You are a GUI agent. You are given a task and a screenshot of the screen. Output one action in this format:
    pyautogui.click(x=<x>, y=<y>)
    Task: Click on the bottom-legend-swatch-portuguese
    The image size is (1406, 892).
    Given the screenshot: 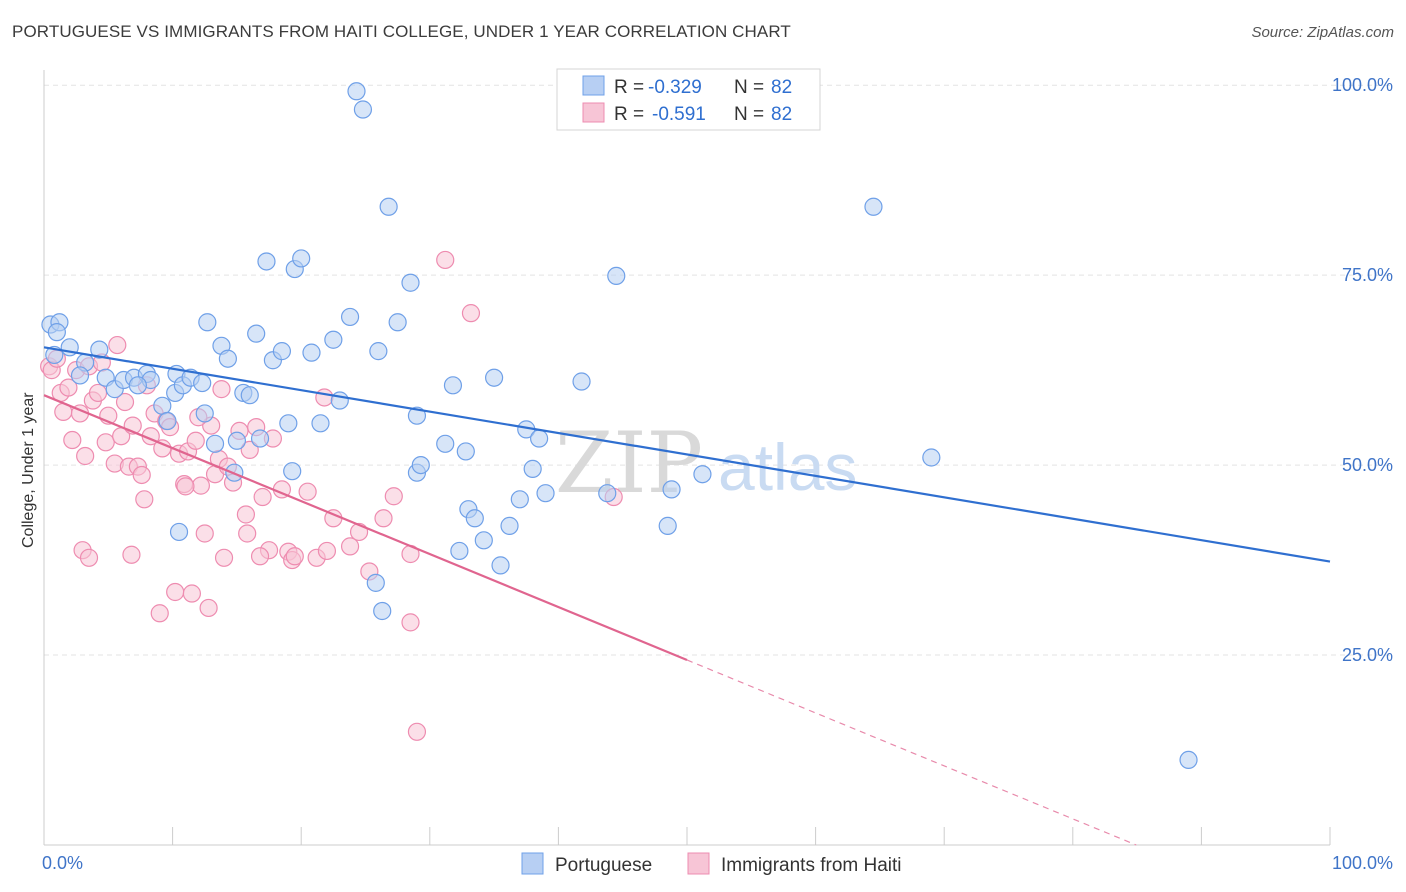 What is the action you would take?
    pyautogui.click(x=532, y=863)
    